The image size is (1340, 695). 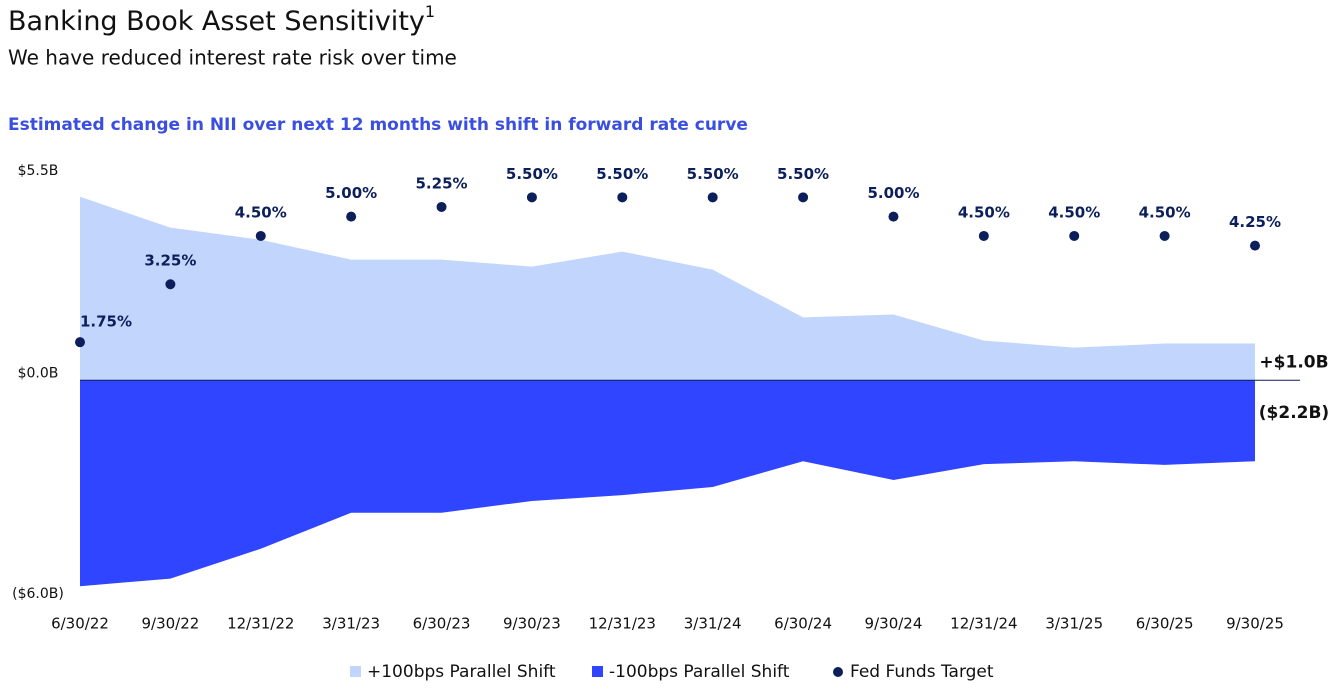 What do you see at coordinates (699, 672) in the screenshot?
I see `legend-label: -100bps Parallel Shift` at bounding box center [699, 672].